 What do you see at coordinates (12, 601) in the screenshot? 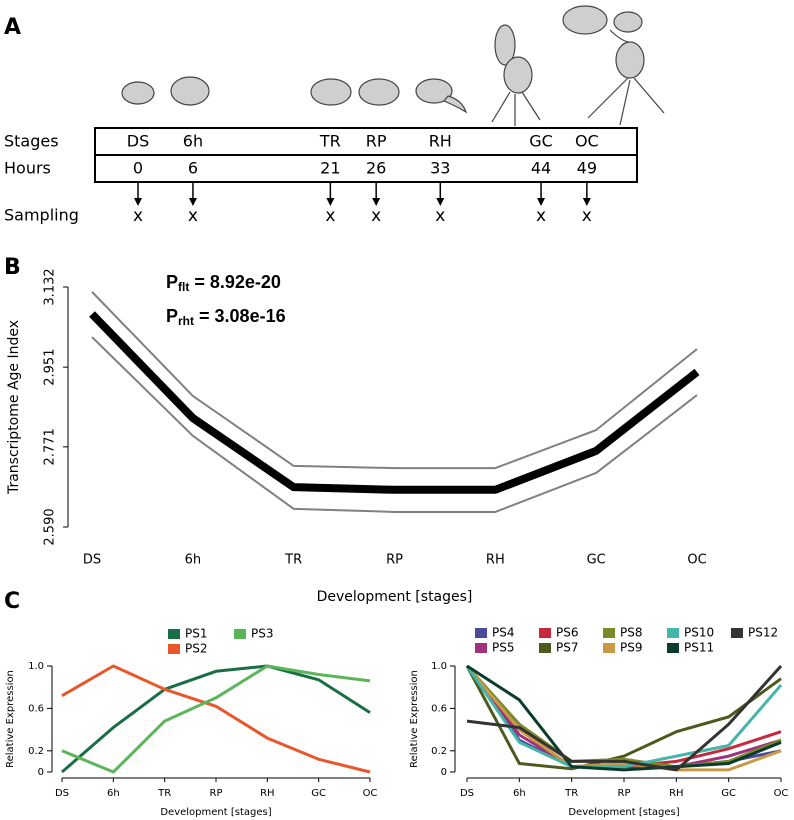
I see `panel-label: C` at bounding box center [12, 601].